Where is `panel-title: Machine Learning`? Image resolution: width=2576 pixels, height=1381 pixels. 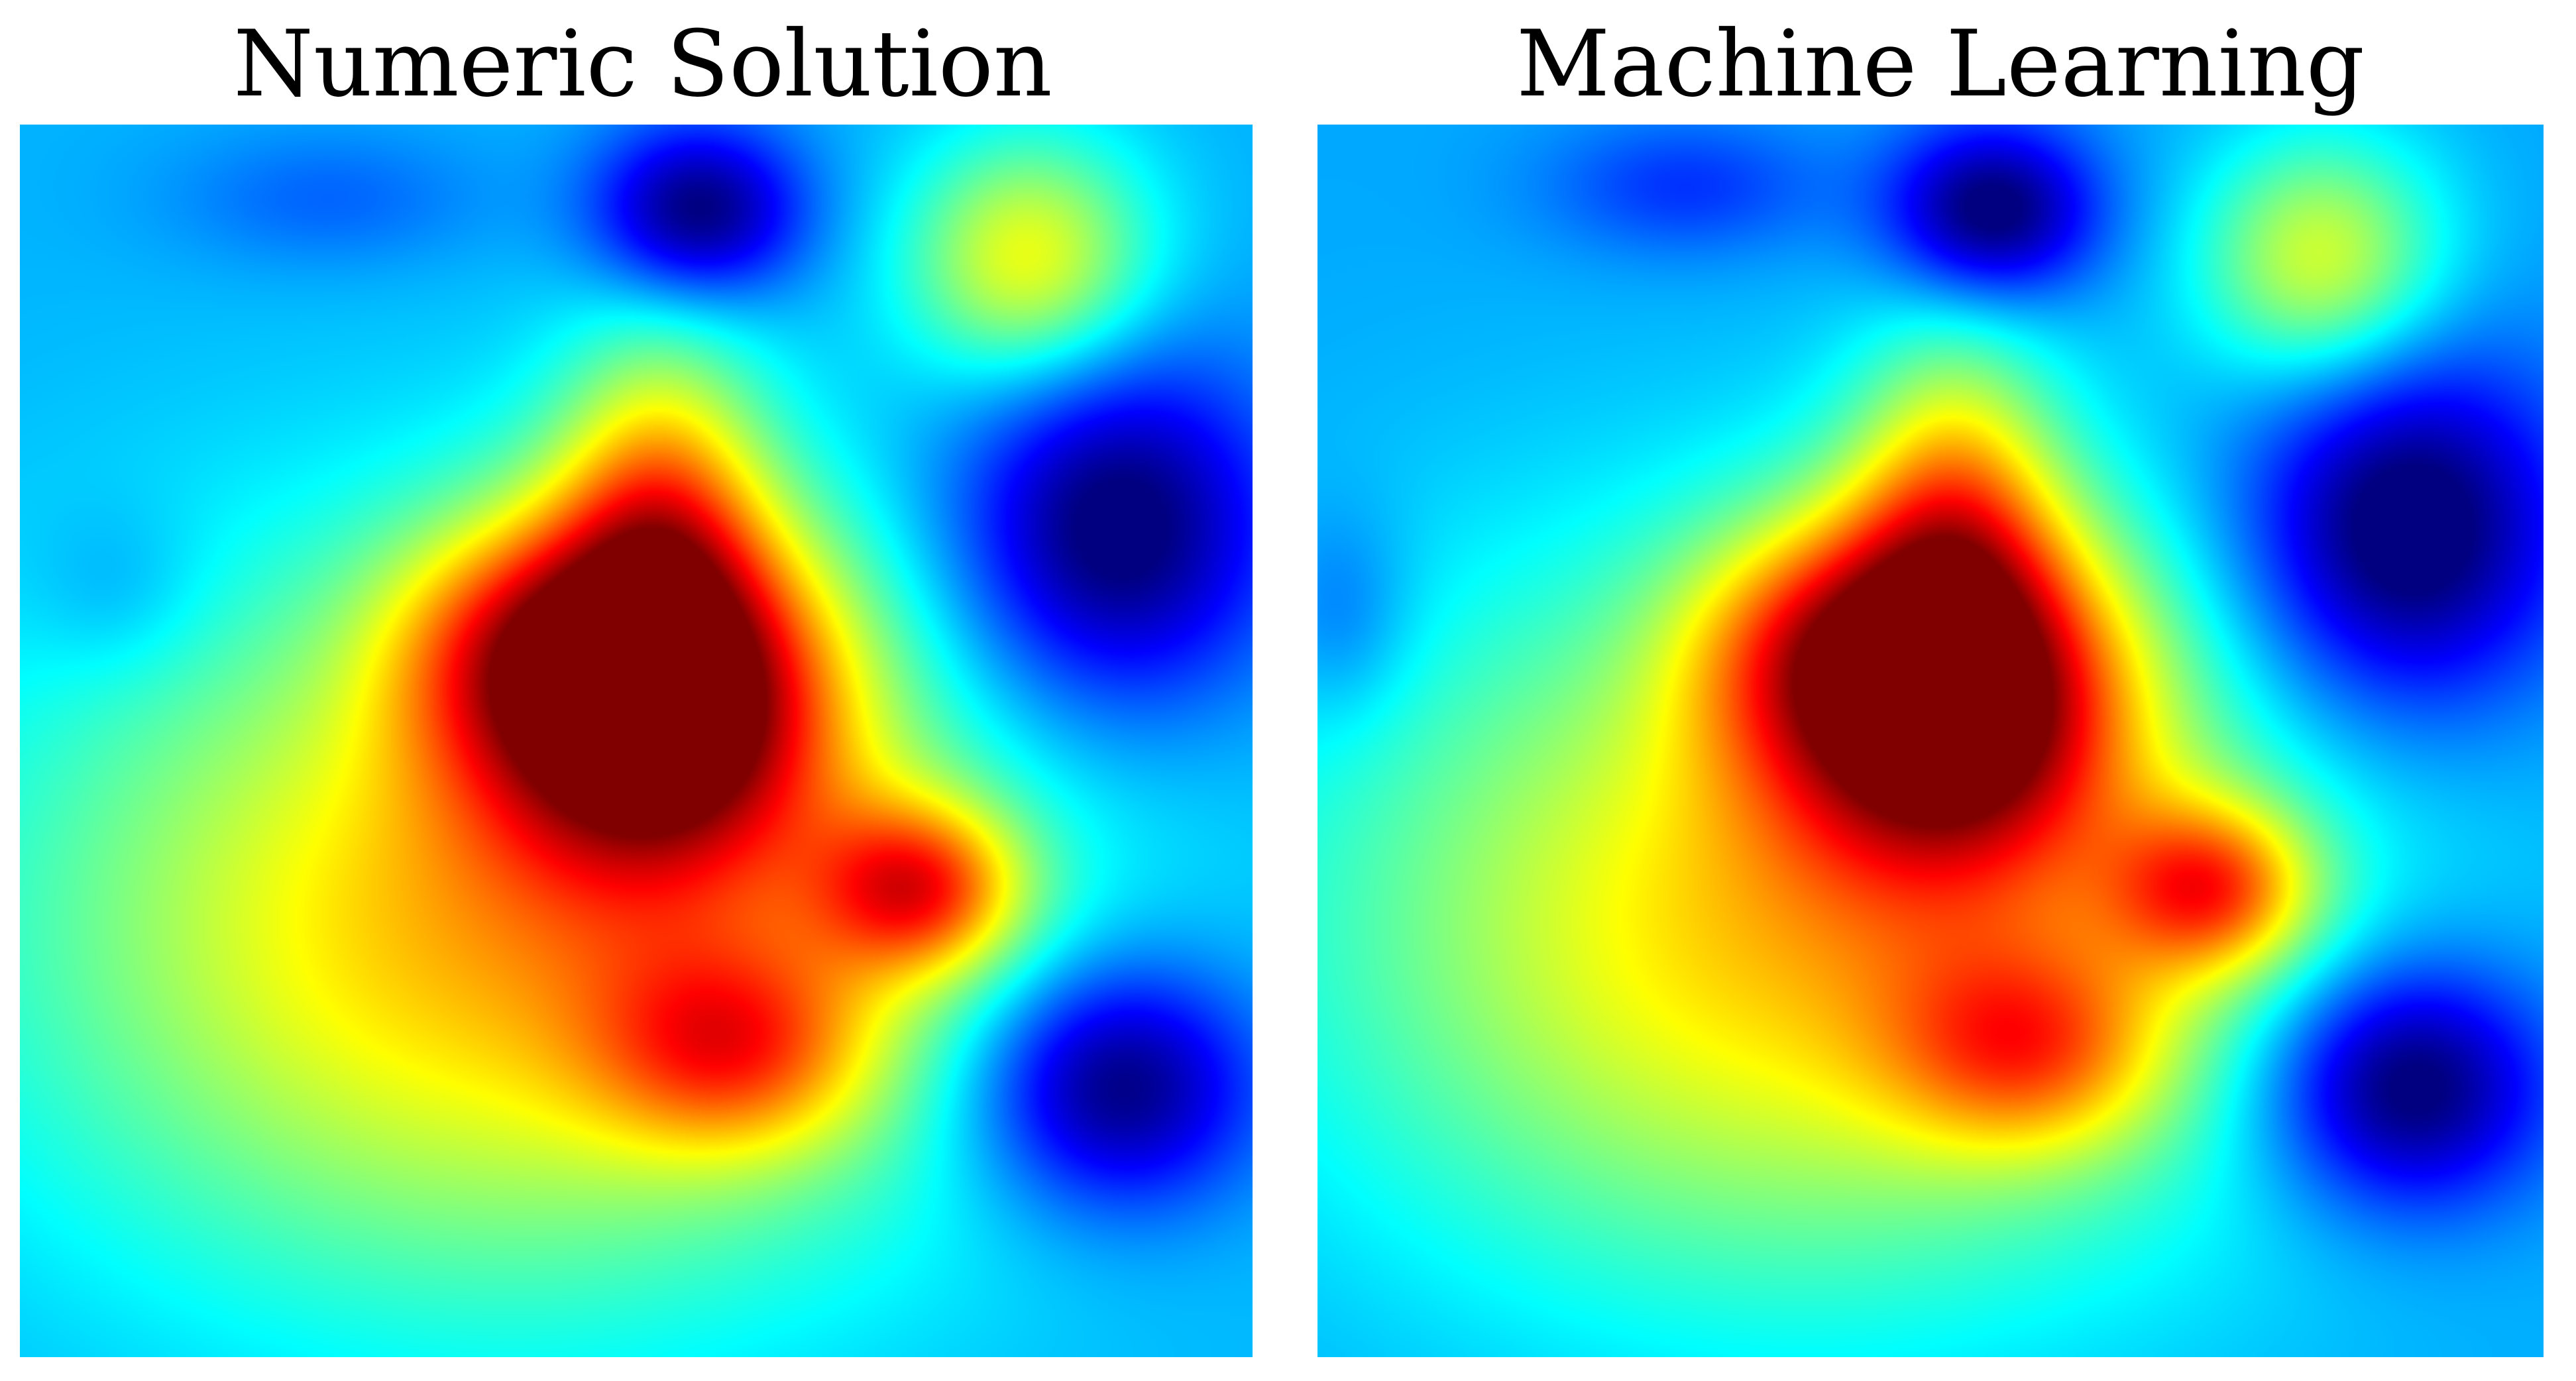
panel-title: Machine Learning is located at coordinates (1940, 64).